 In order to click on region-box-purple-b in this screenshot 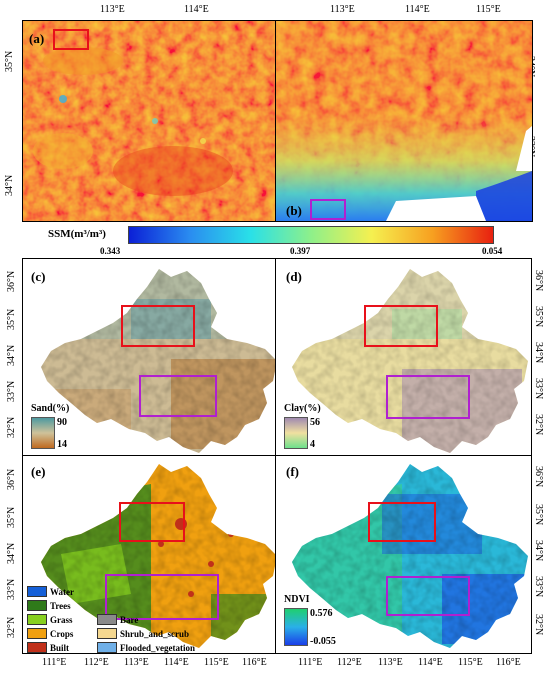, I will do `click(328, 209)`.